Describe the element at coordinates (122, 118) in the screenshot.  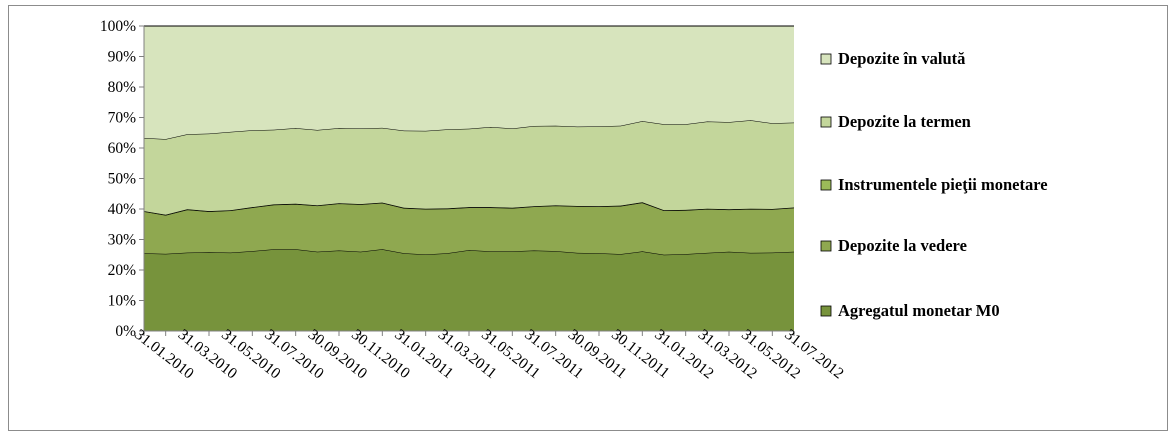
I see `y-tick-label: 70%` at that location.